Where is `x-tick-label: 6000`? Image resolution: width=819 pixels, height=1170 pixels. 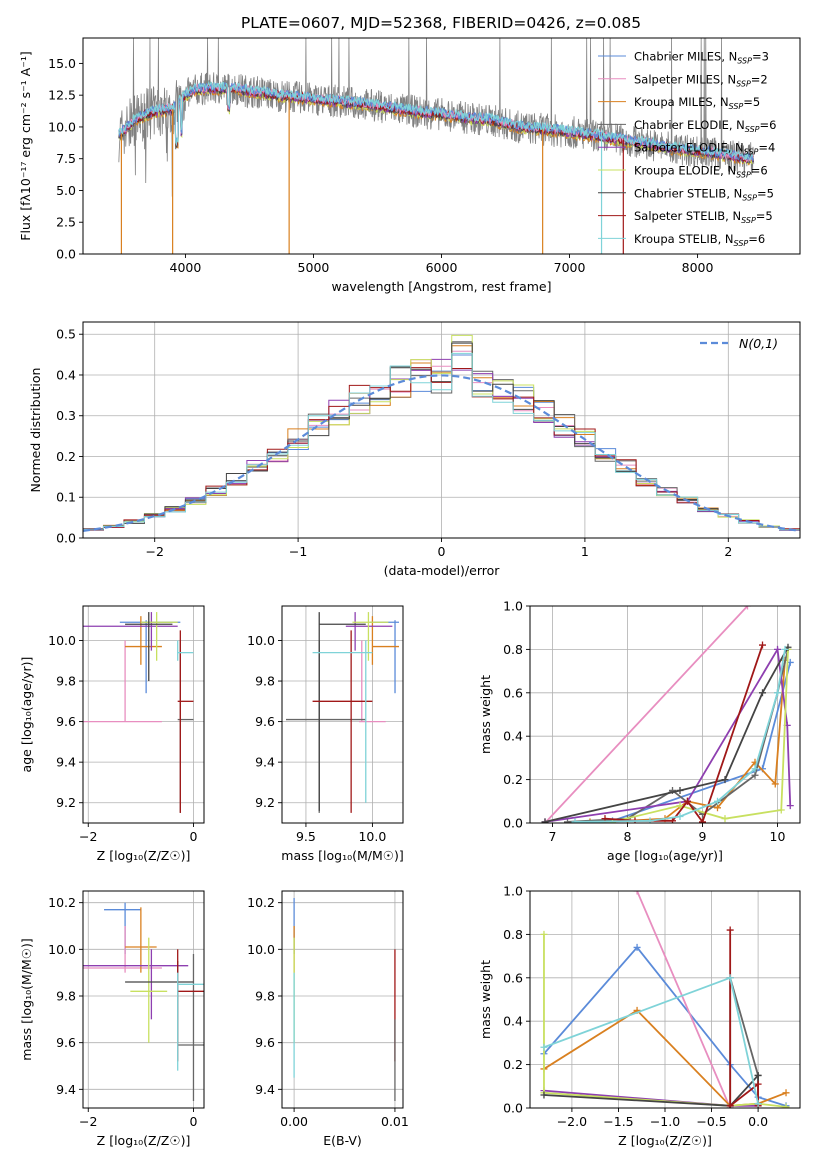
x-tick-label: 6000 is located at coordinates (442, 267).